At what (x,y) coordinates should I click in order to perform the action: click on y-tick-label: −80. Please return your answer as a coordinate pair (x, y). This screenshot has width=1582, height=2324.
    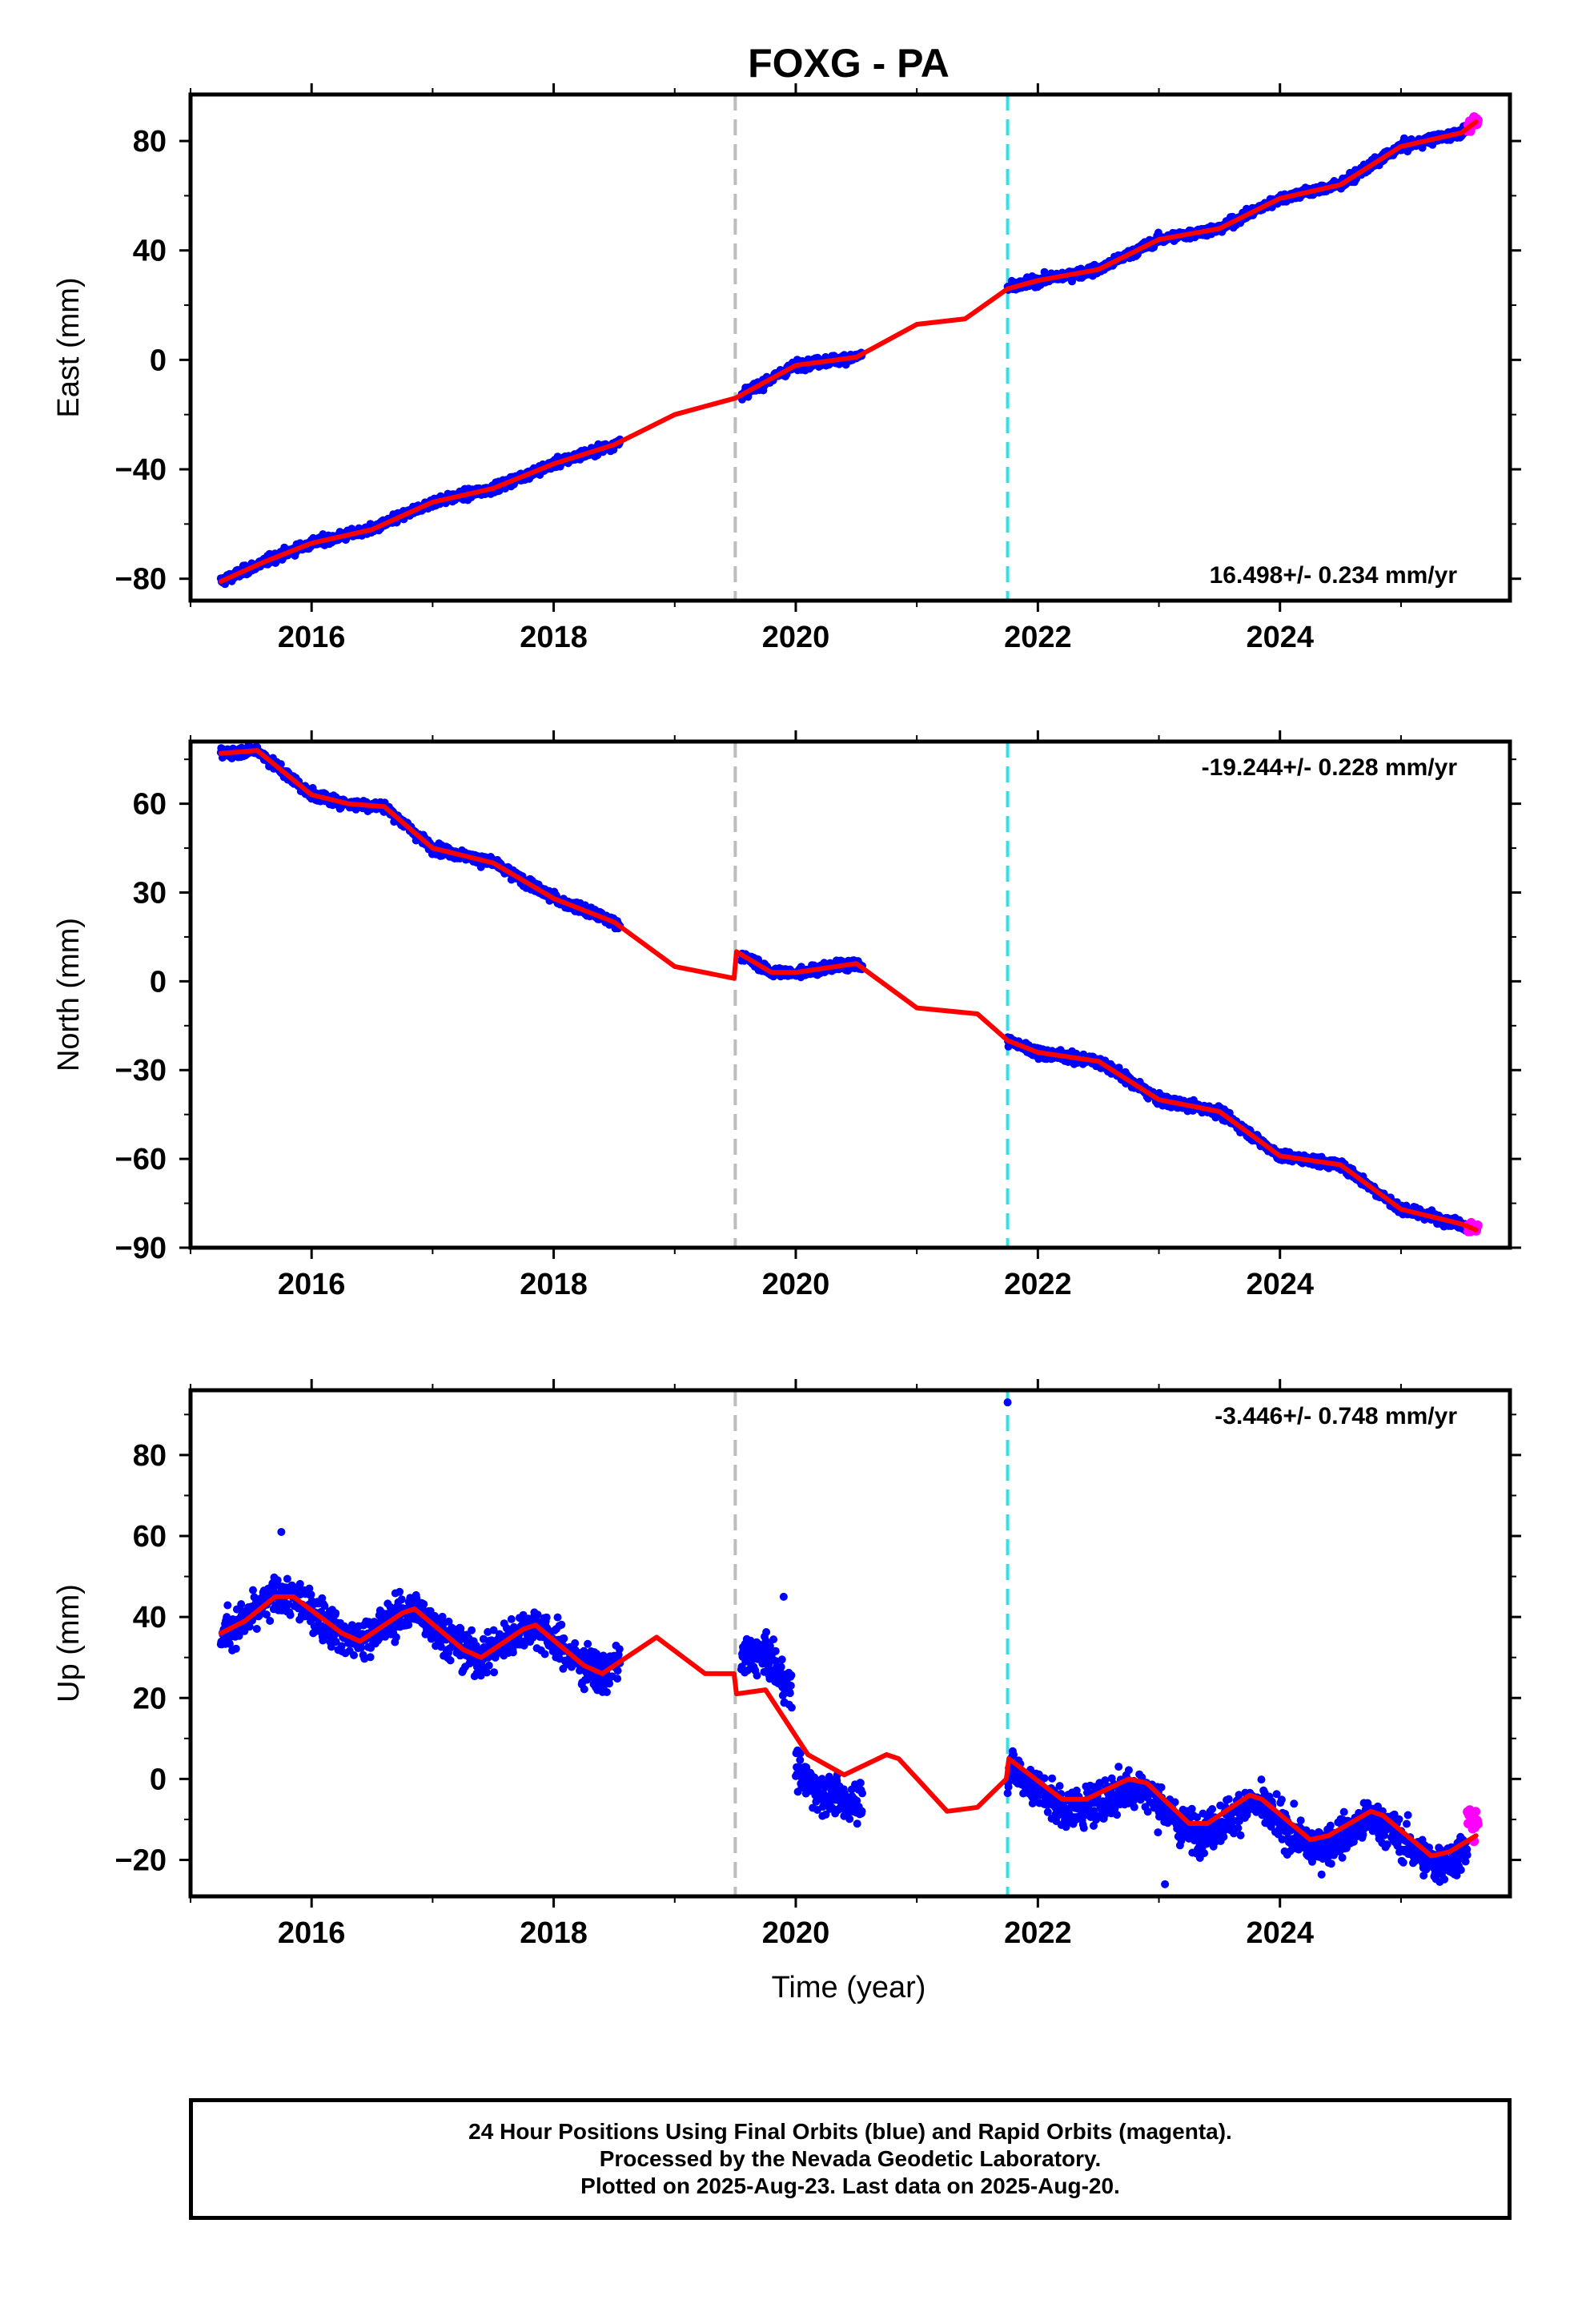
    Looking at the image, I should click on (141, 580).